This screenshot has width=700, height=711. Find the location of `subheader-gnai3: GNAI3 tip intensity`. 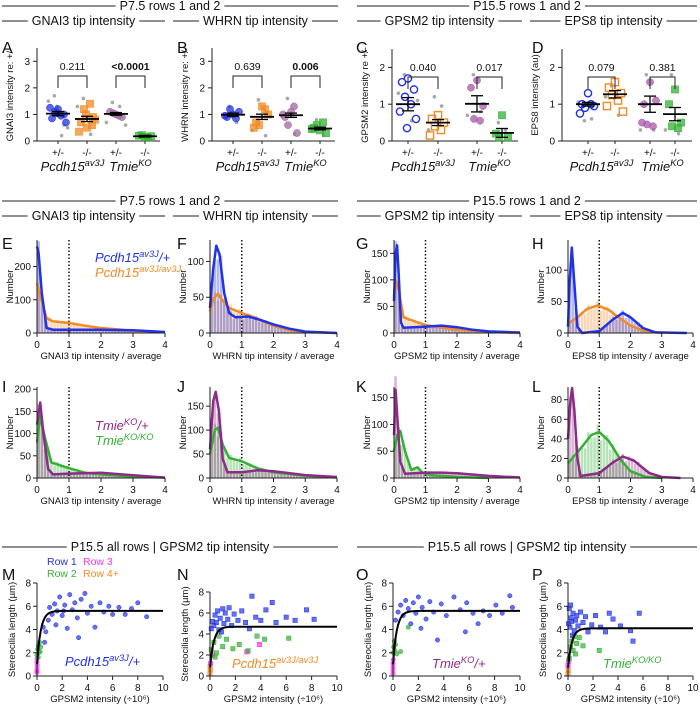

subheader-gnai3: GNAI3 tip intensity is located at coordinates (83, 21).